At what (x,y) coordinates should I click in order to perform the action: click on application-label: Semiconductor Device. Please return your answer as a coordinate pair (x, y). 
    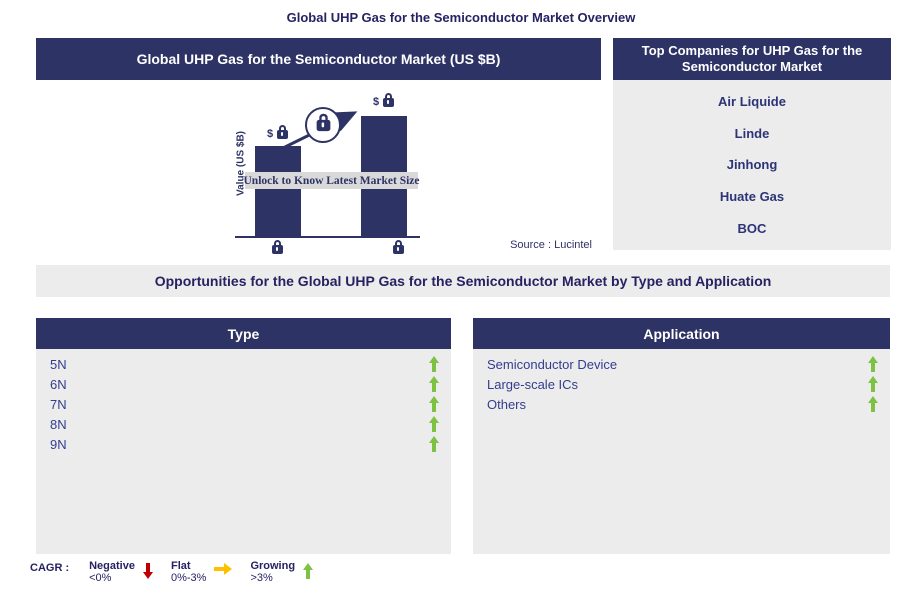
    Looking at the image, I should click on (552, 364).